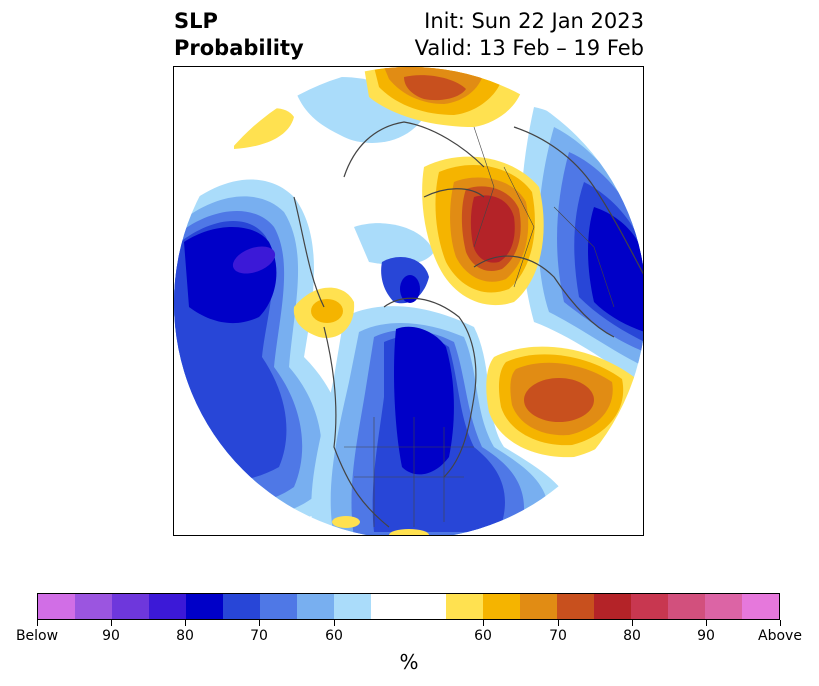  I want to click on caribbean-high, so click(346, 522).